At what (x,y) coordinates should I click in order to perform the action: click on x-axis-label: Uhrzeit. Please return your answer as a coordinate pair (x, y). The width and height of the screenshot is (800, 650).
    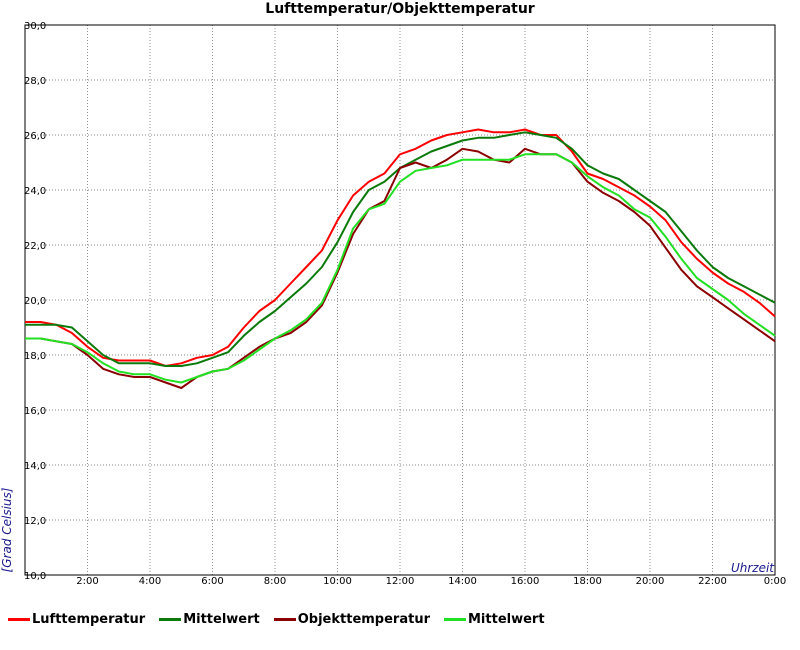
    Looking at the image, I should click on (753, 568).